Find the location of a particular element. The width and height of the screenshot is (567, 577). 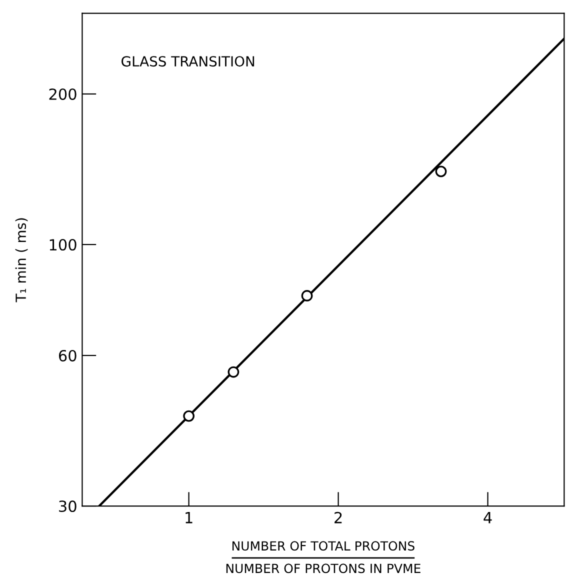

y-tick-label: 100 is located at coordinates (63, 244).